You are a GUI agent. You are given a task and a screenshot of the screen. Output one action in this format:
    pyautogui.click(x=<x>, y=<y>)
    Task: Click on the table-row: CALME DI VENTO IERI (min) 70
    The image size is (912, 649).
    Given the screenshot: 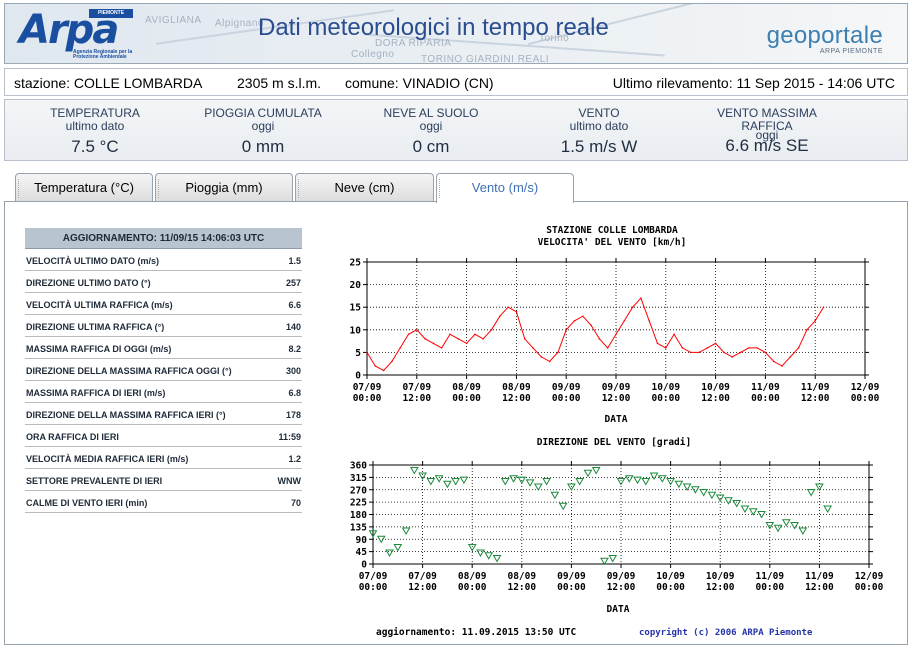 What is the action you would take?
    pyautogui.click(x=163, y=502)
    